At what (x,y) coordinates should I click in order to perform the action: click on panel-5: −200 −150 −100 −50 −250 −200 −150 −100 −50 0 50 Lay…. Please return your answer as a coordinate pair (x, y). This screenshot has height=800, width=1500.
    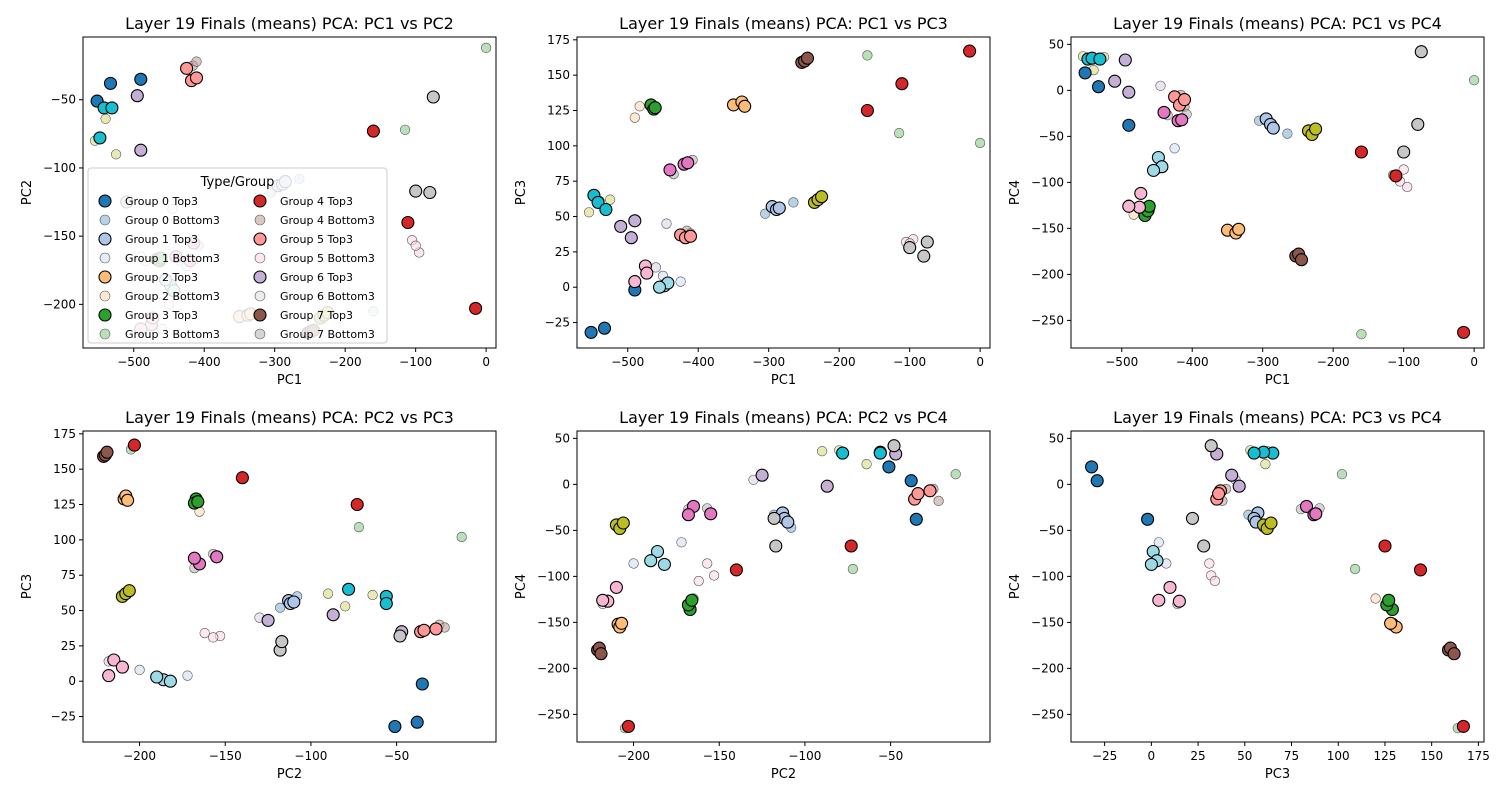
    Looking at the image, I should click on (752, 595).